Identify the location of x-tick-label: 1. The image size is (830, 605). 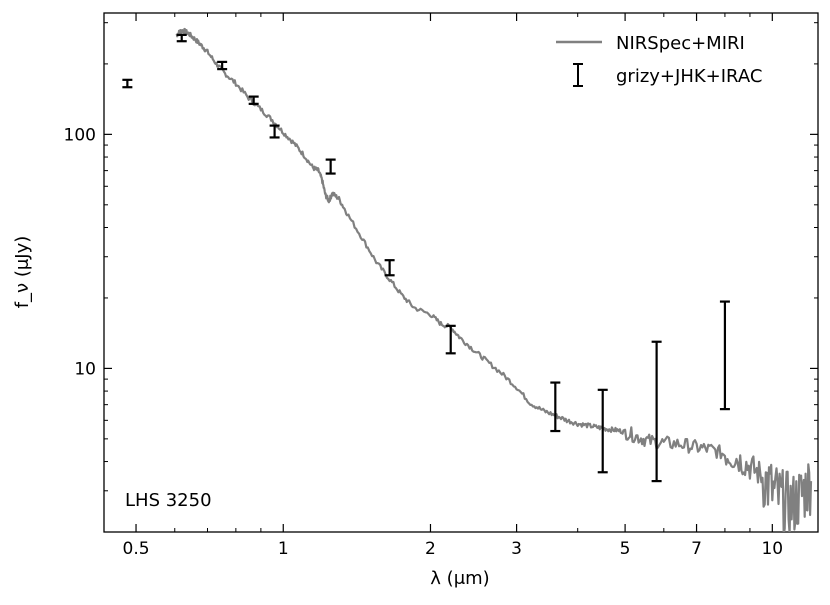
(283, 549).